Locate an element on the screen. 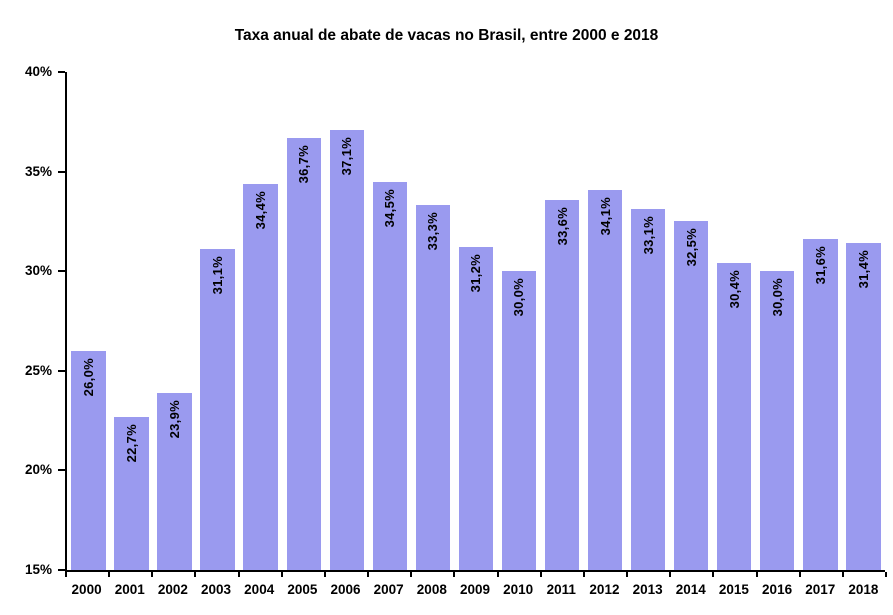  bar: 36,7% is located at coordinates (303, 353).